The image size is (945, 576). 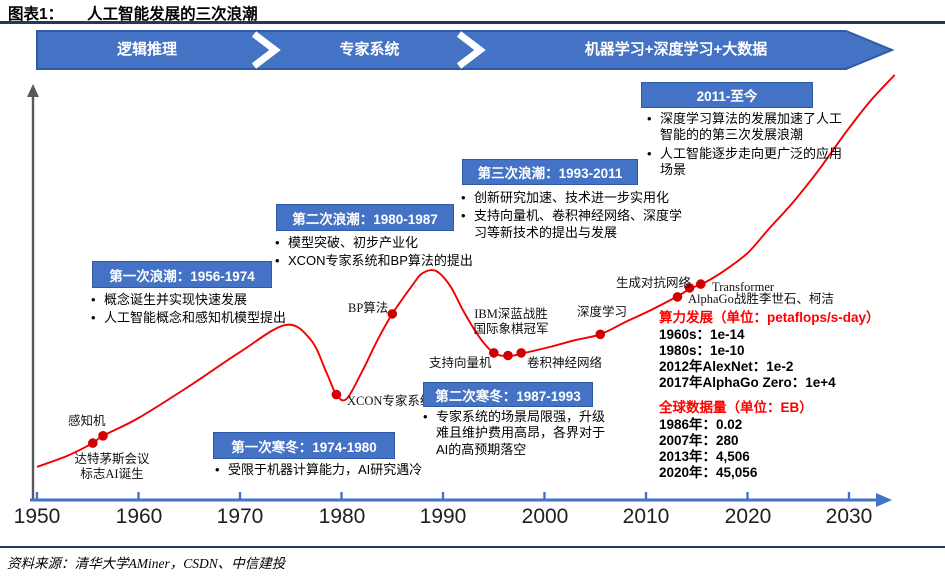 What do you see at coordinates (570, 198) in the screenshot?
I see `bullet-item: 创新研究加速、技术进一步实用化` at bounding box center [570, 198].